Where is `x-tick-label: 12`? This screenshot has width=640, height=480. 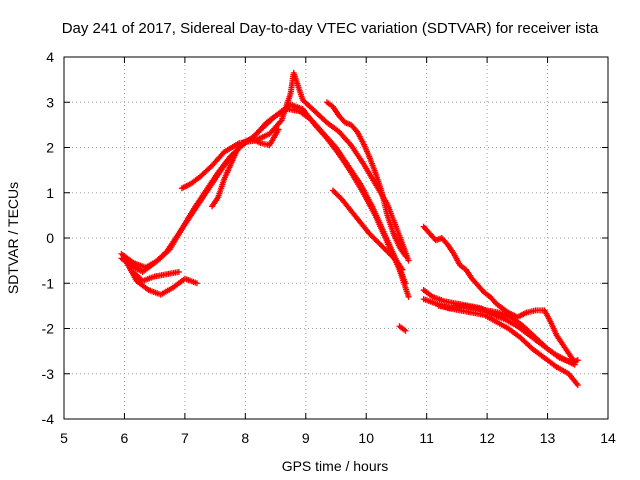
x-tick-label: 12 is located at coordinates (487, 438).